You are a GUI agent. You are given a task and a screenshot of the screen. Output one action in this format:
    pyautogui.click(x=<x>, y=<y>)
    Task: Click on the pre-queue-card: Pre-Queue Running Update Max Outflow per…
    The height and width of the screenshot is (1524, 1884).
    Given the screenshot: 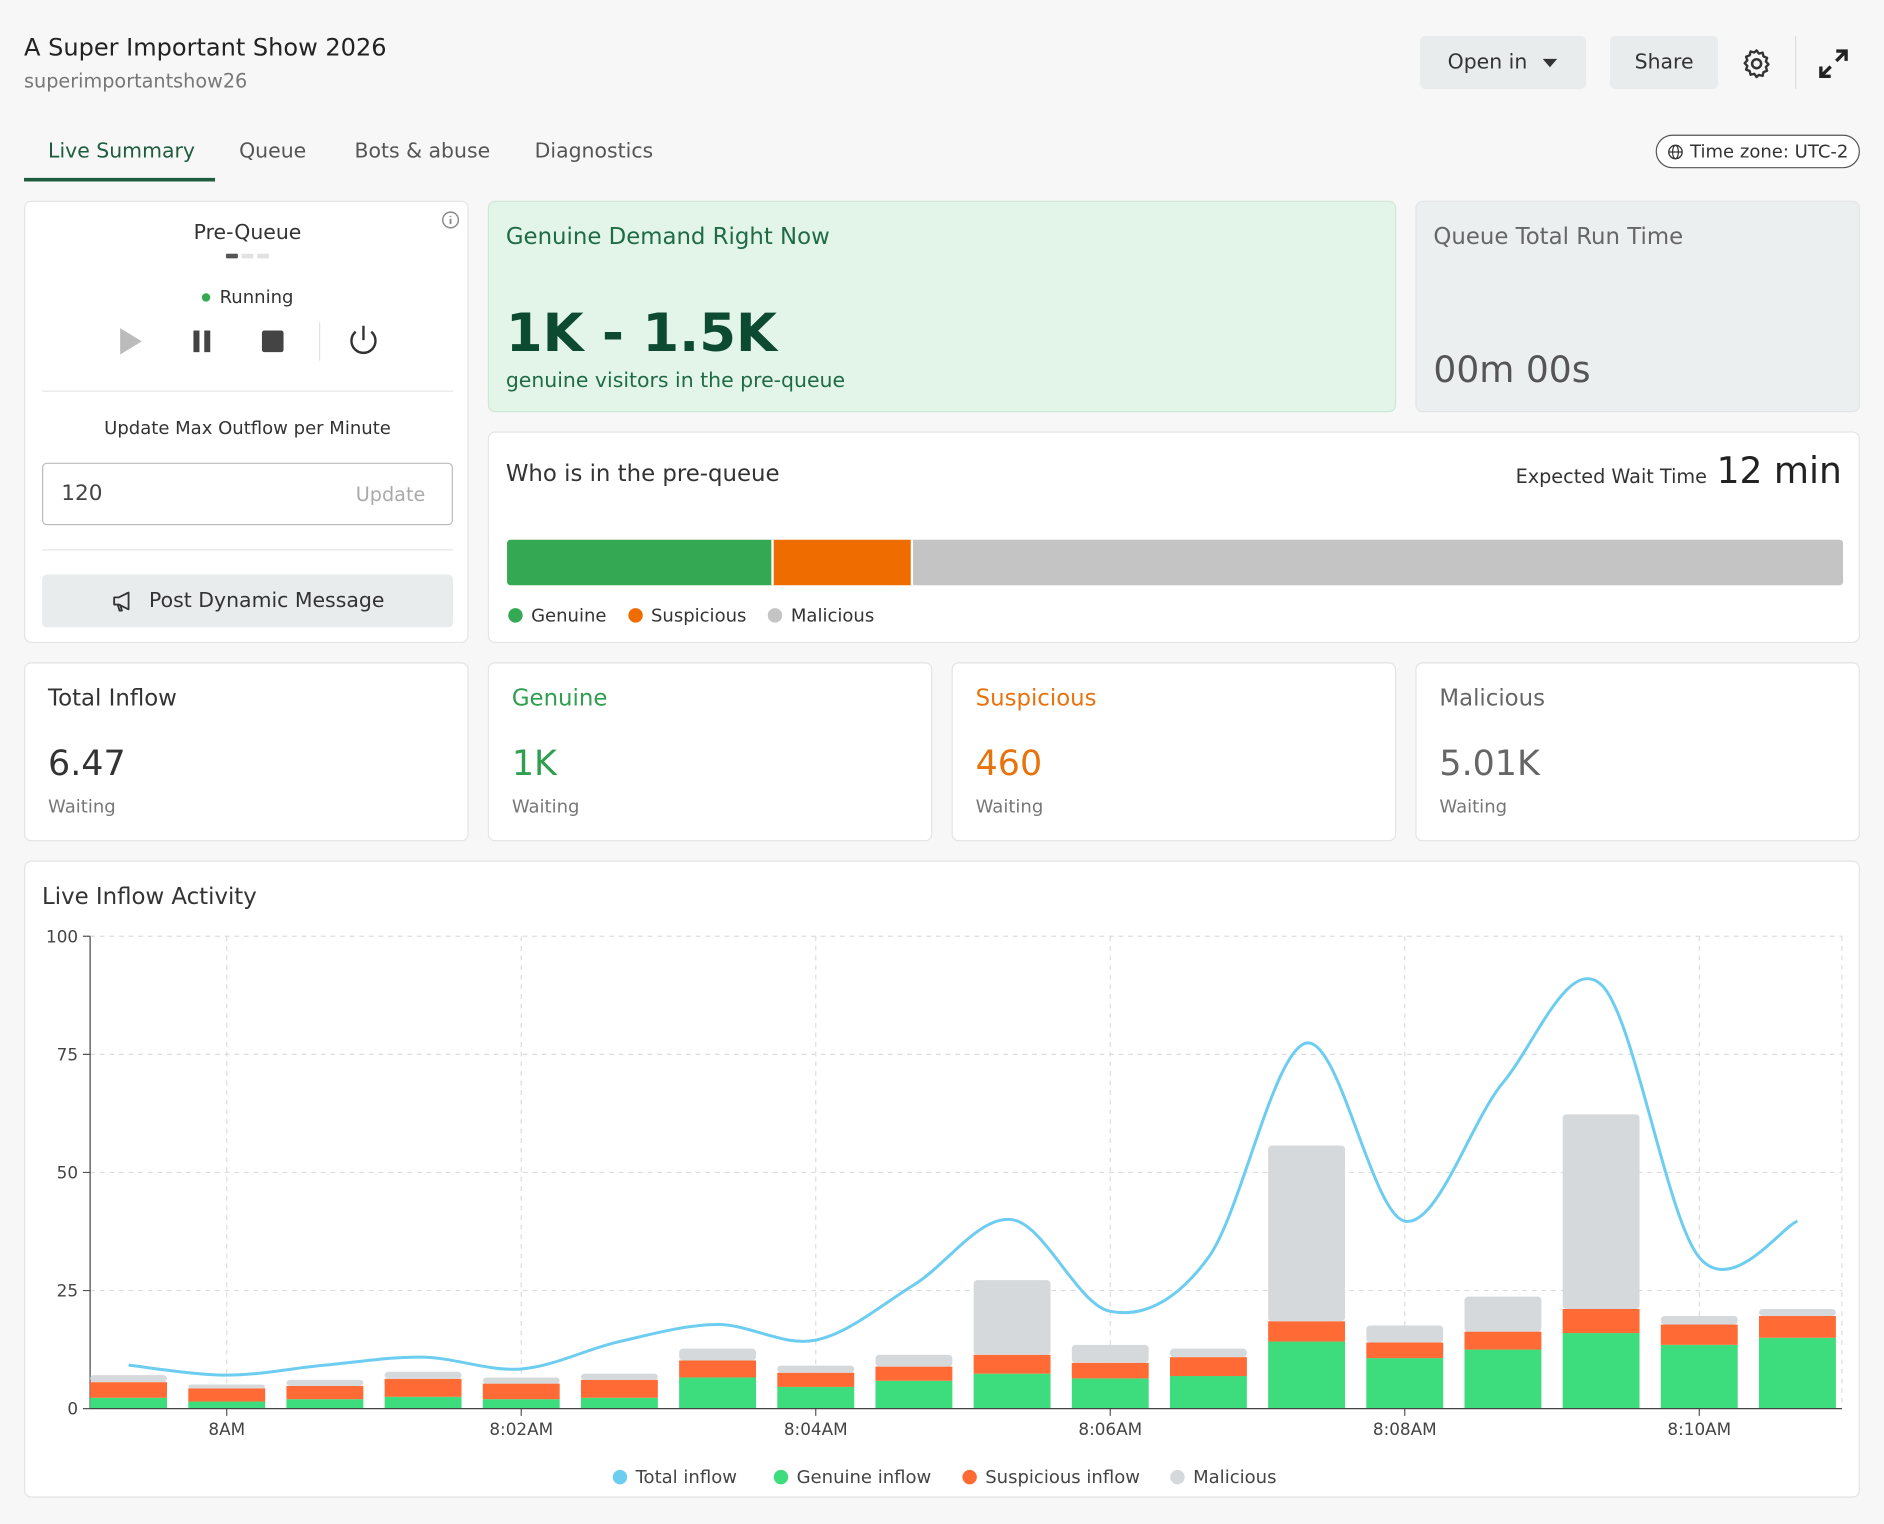 What is the action you would take?
    pyautogui.click(x=246, y=422)
    